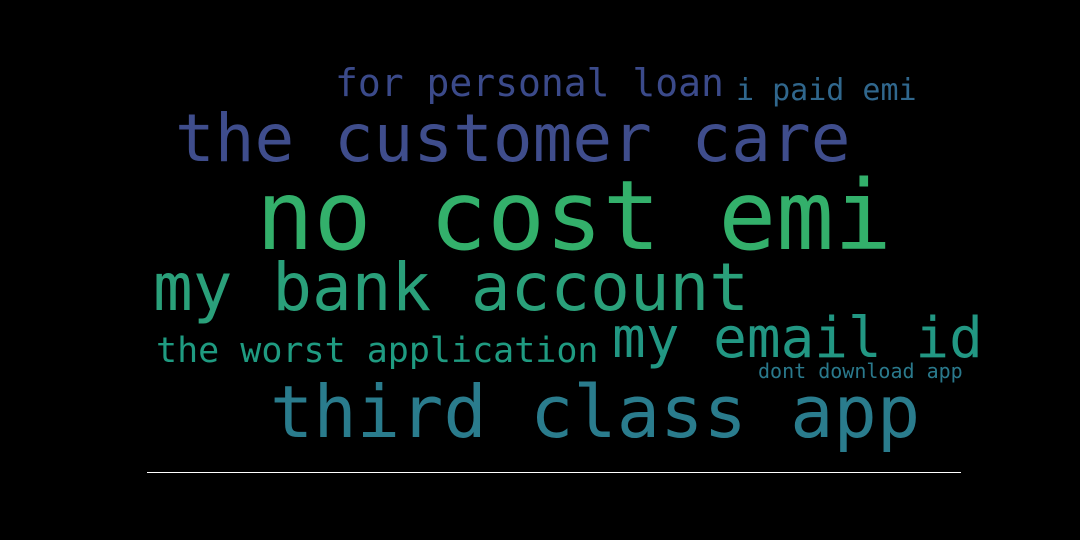 This screenshot has height=540, width=1080. I want to click on word-the-customer-care: the customer care, so click(513, 138).